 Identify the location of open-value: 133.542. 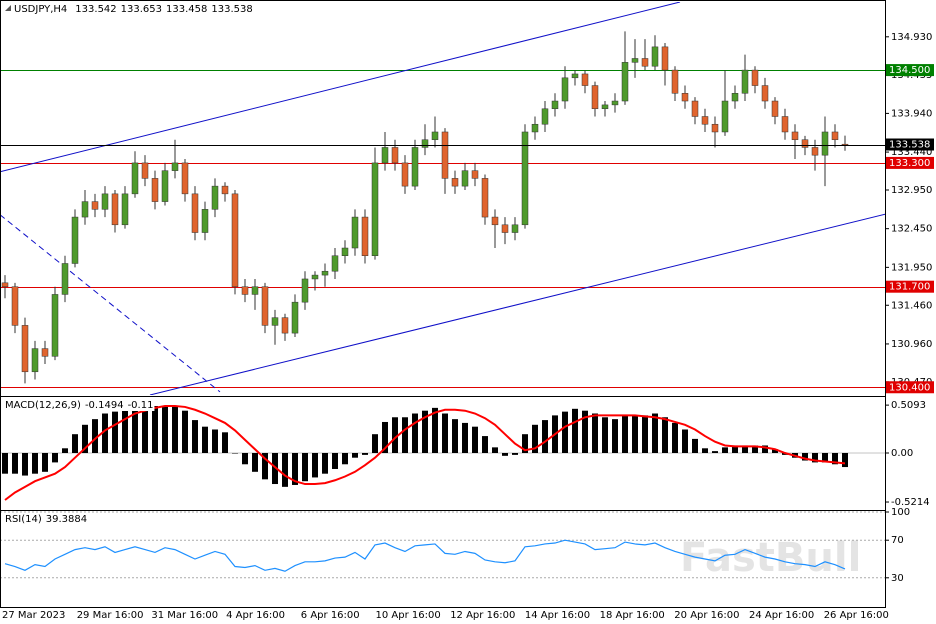
(95, 9).